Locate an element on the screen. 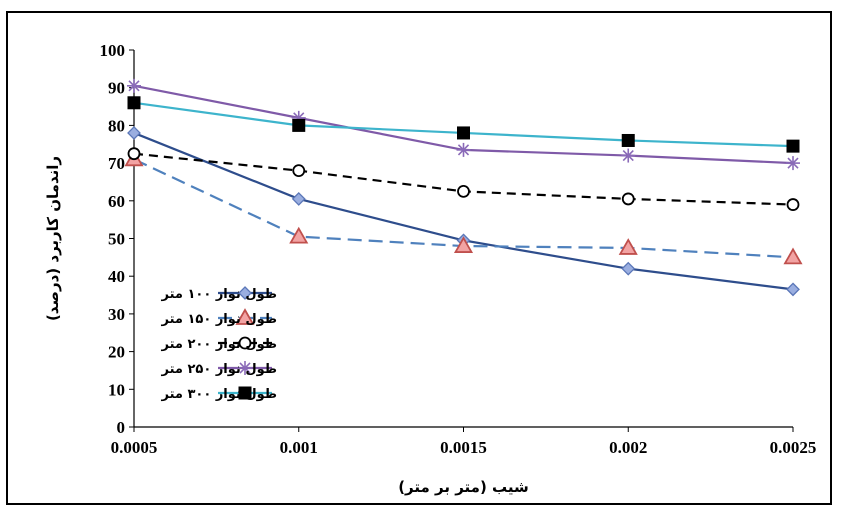 The height and width of the screenshot is (510, 845). legend-item: طول نوار ۲۰۰ متر is located at coordinates (219, 344).